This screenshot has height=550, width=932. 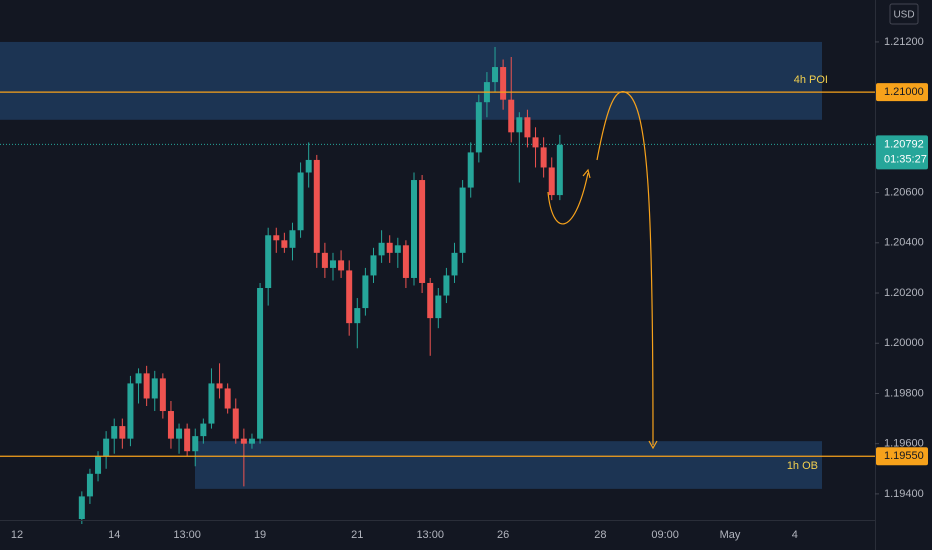 What do you see at coordinates (357, 535) in the screenshot?
I see `x-tick-label: 21` at bounding box center [357, 535].